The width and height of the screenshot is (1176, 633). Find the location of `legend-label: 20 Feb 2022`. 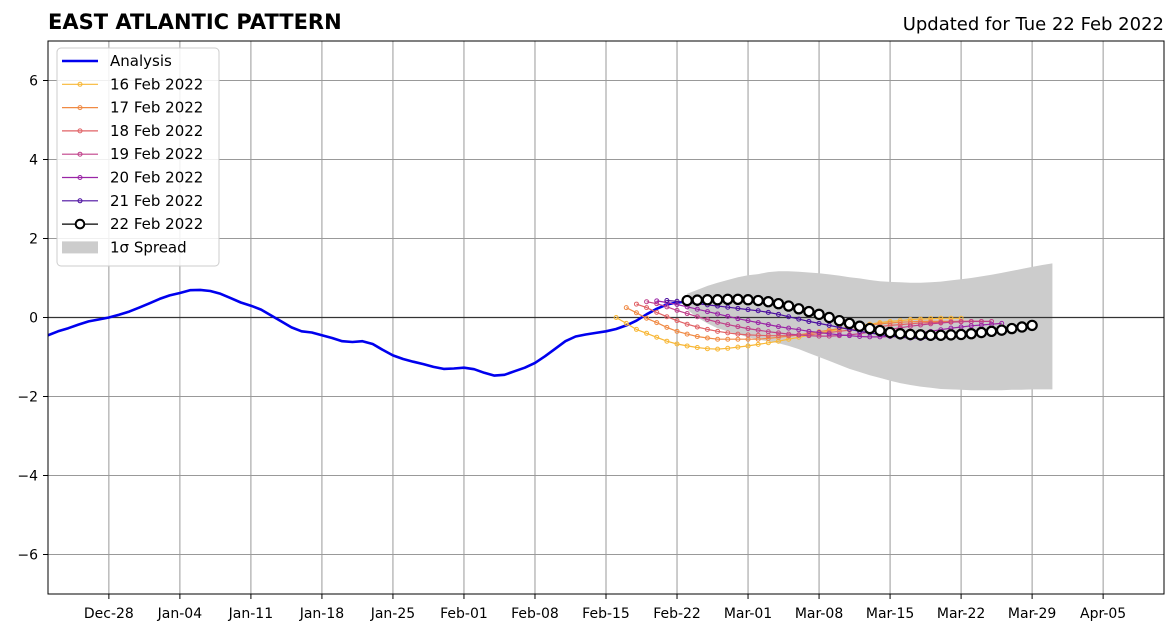

legend-label: 20 Feb 2022 is located at coordinates (156, 178).